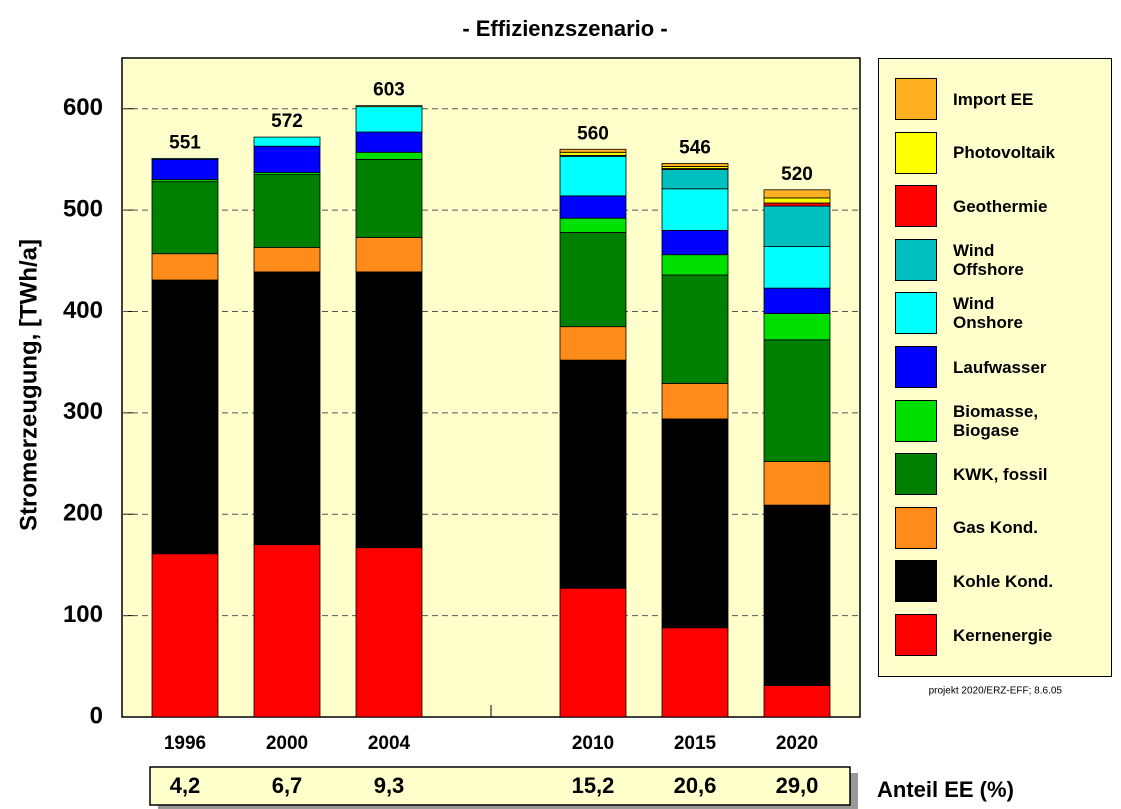 The width and height of the screenshot is (1121, 809). Describe the element at coordinates (287, 121) in the screenshot. I see `total-label: 572` at that location.